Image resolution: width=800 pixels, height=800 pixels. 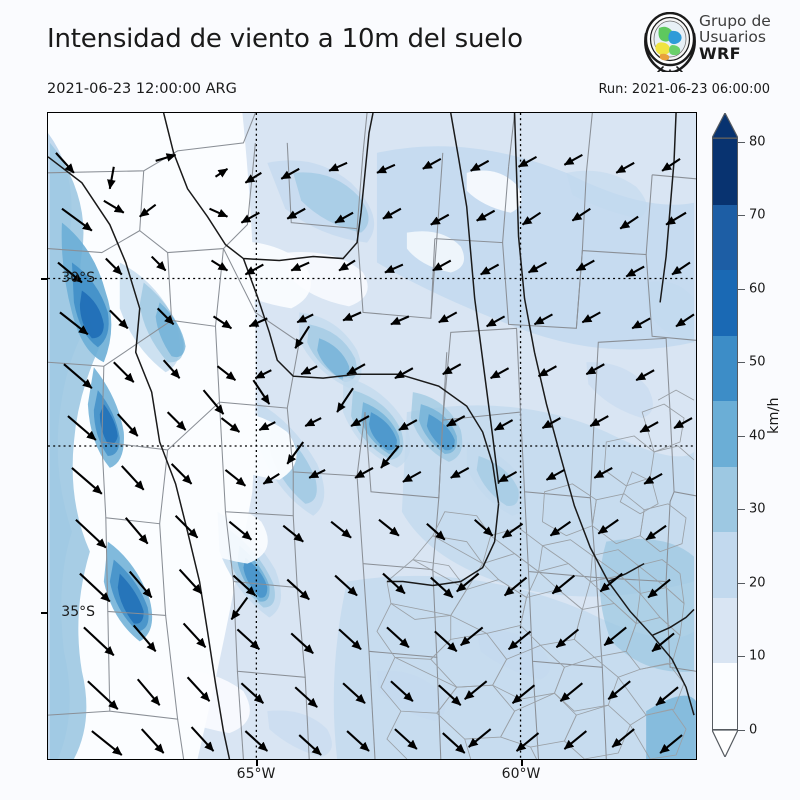 I want to click on wrf-user-group-logo: Grupo de Usuarios WRF, so click(x=716, y=43).